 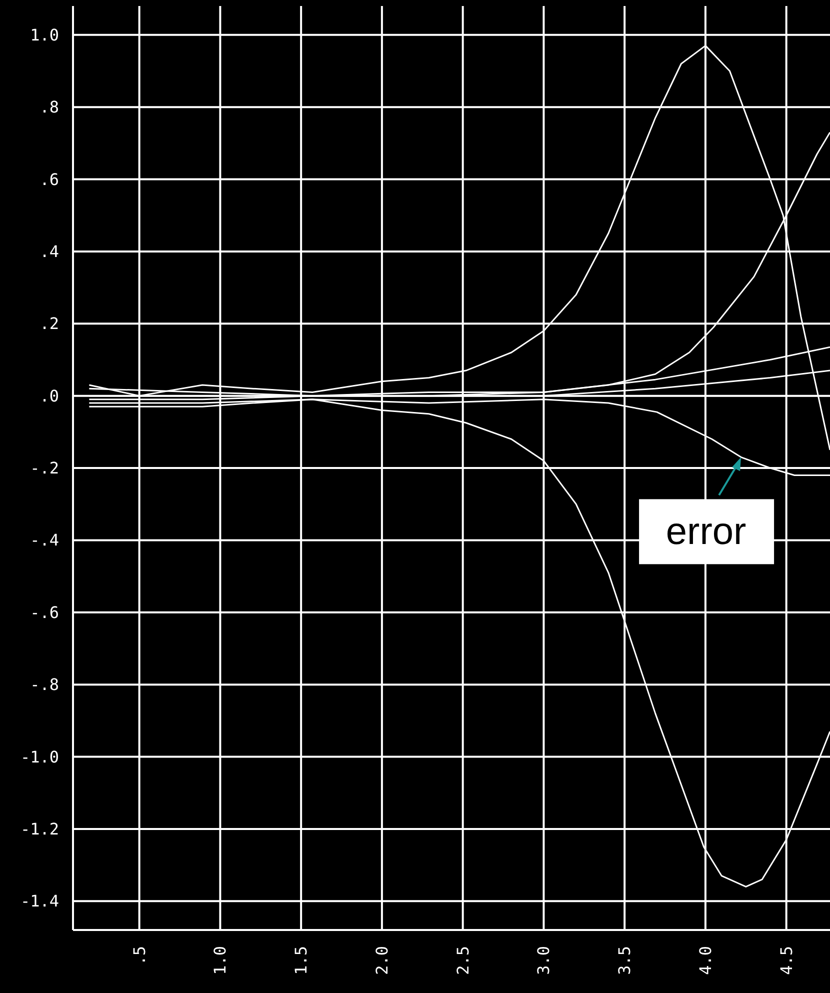 What do you see at coordinates (49, 179) in the screenshot?
I see `y-tick-label: .6` at bounding box center [49, 179].